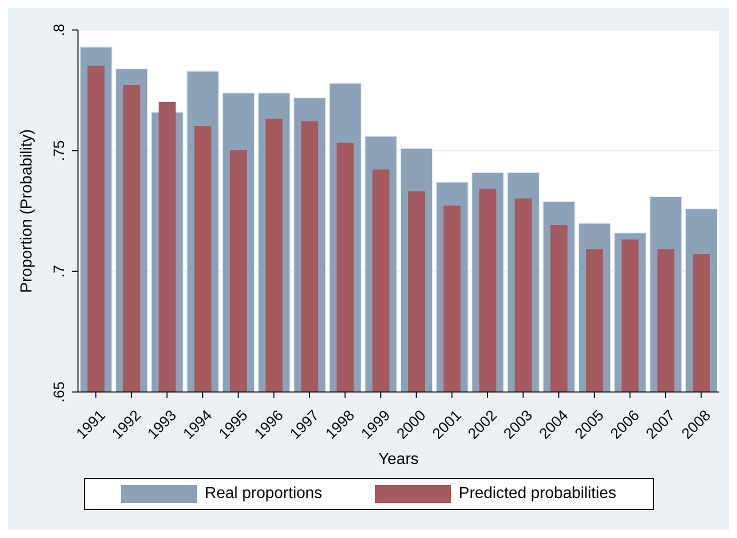 The width and height of the screenshot is (737, 538). What do you see at coordinates (27, 211) in the screenshot?
I see `y-axis-title: Proportion (Probability)` at bounding box center [27, 211].